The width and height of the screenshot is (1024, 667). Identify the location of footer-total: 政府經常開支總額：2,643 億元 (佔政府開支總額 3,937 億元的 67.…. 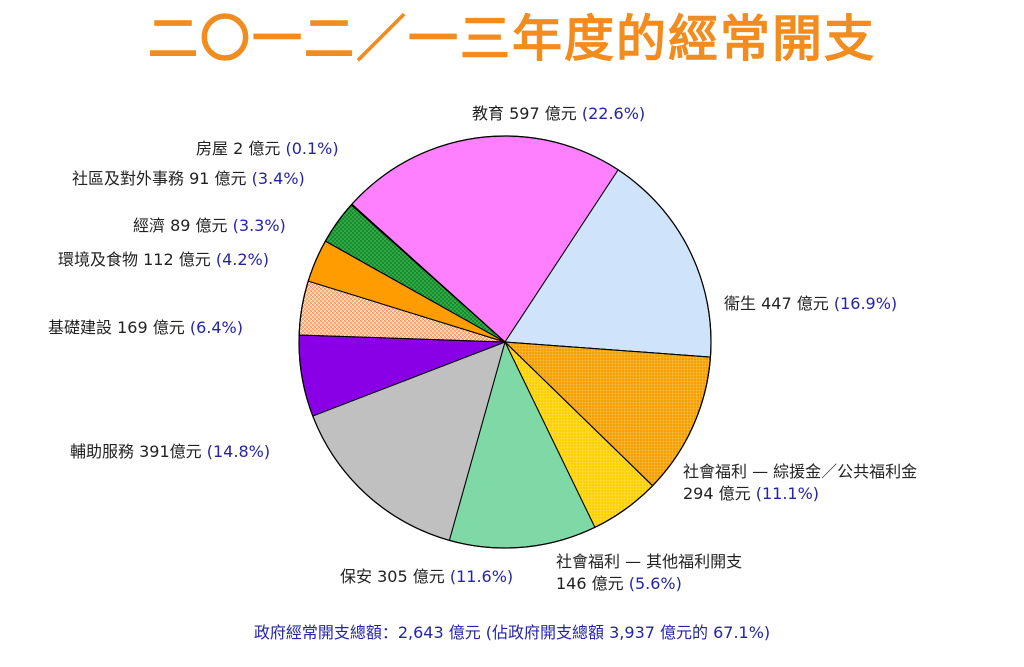
(512, 632).